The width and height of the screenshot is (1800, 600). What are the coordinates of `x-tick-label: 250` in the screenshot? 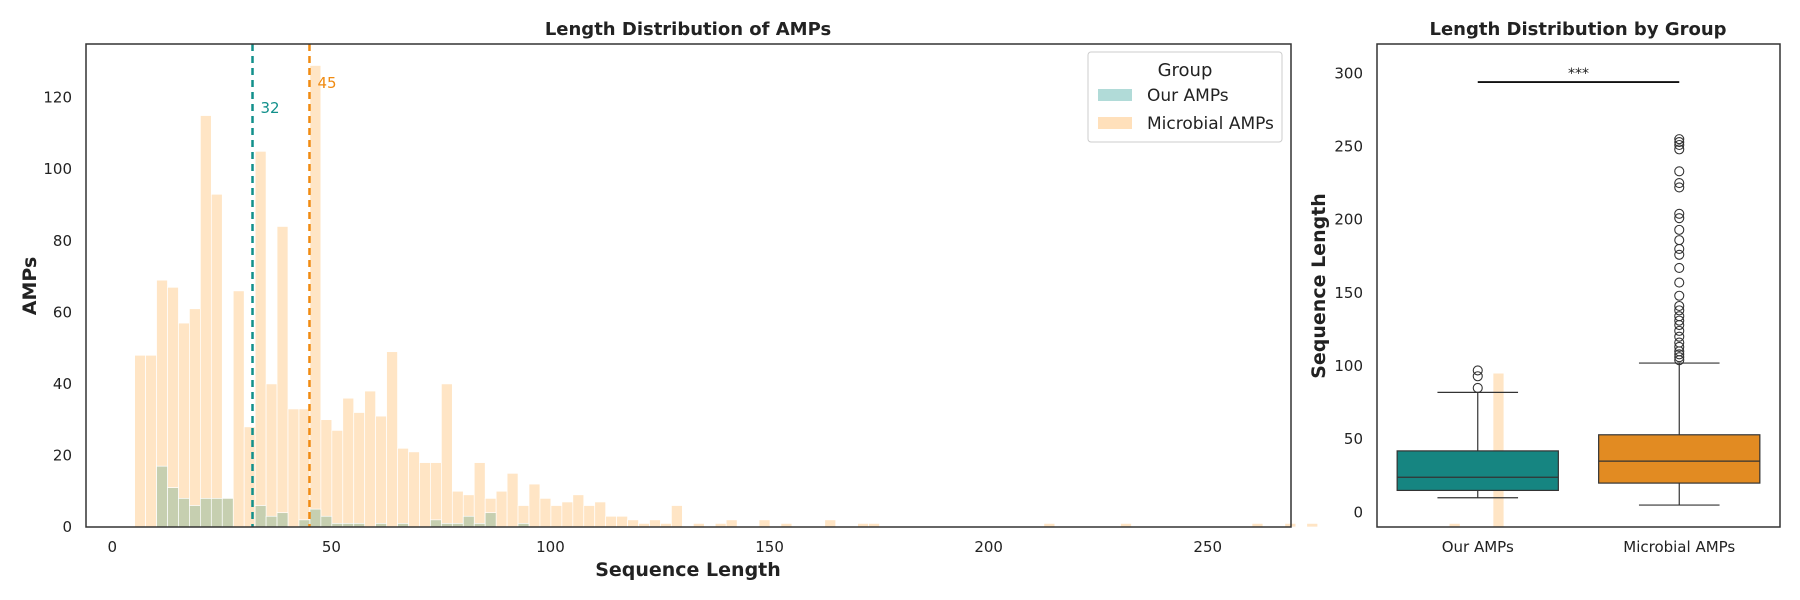 It's located at (1207, 547).